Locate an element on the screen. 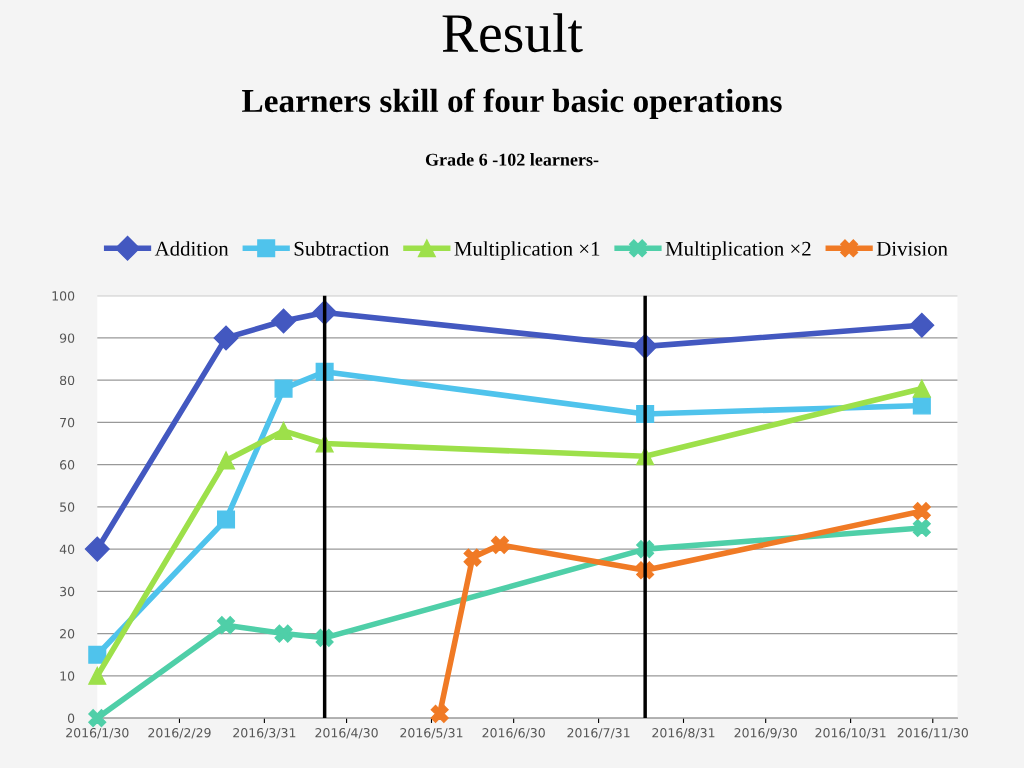 The width and height of the screenshot is (1024, 768). x-tick-label: 2016/4/30 is located at coordinates (346, 733).